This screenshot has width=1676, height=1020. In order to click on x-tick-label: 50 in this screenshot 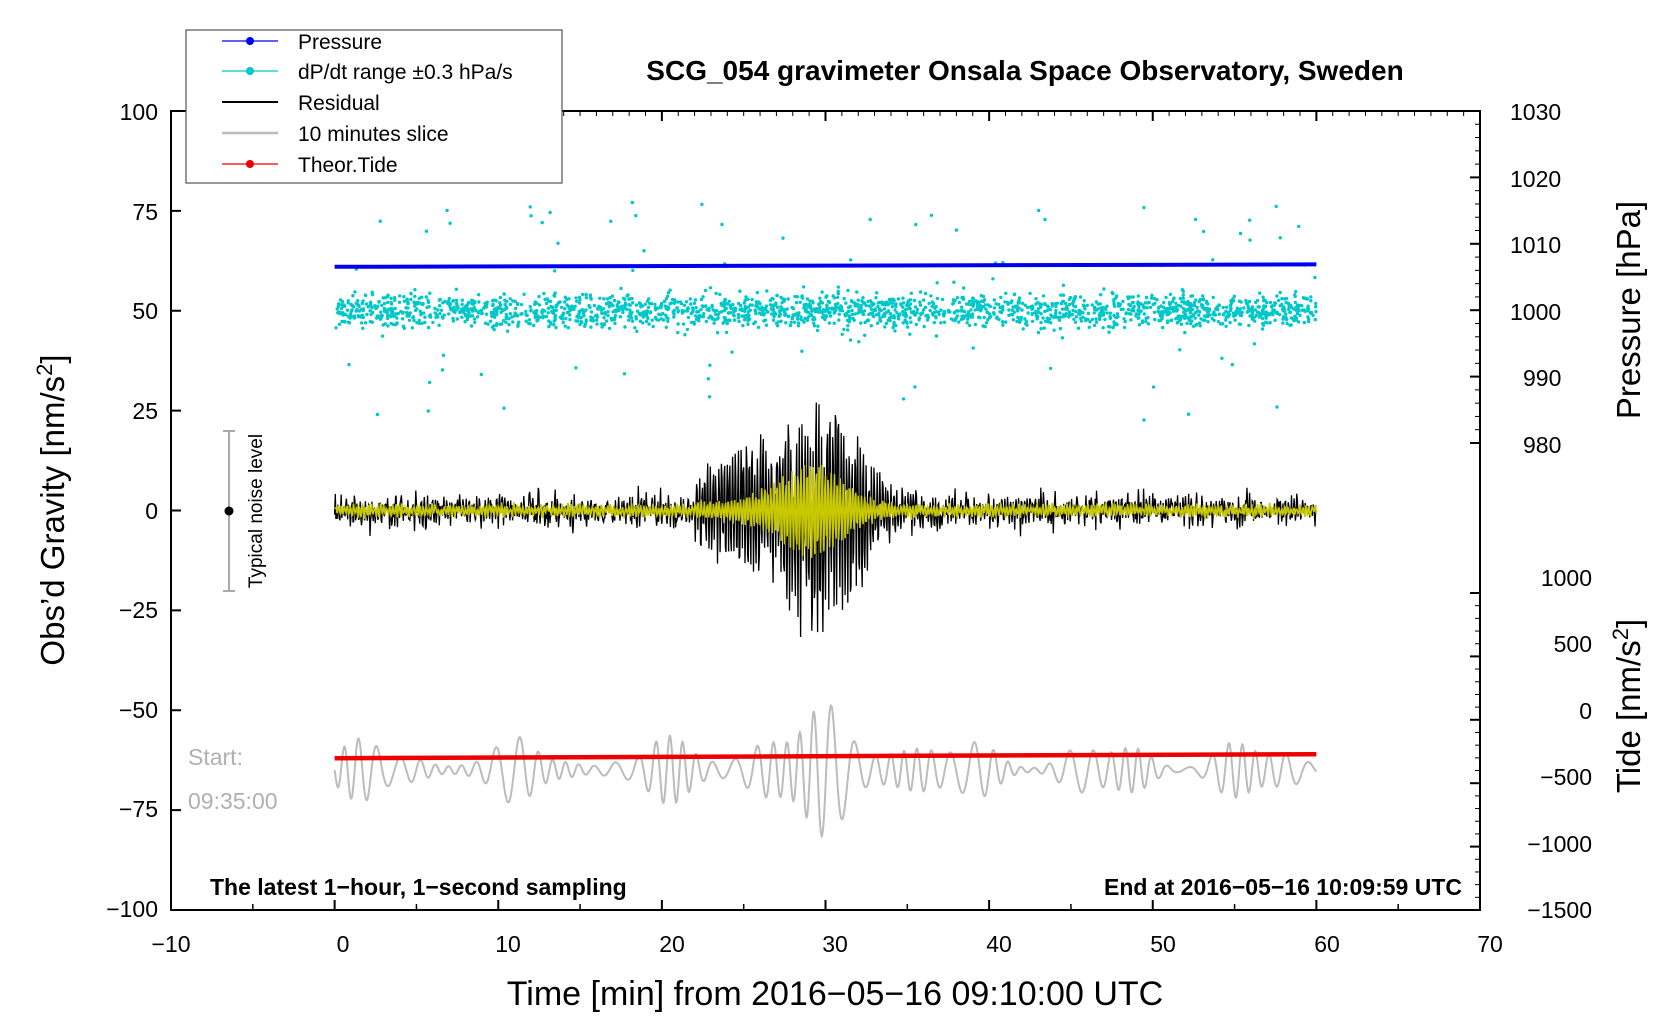, I will do `click(1163, 944)`.